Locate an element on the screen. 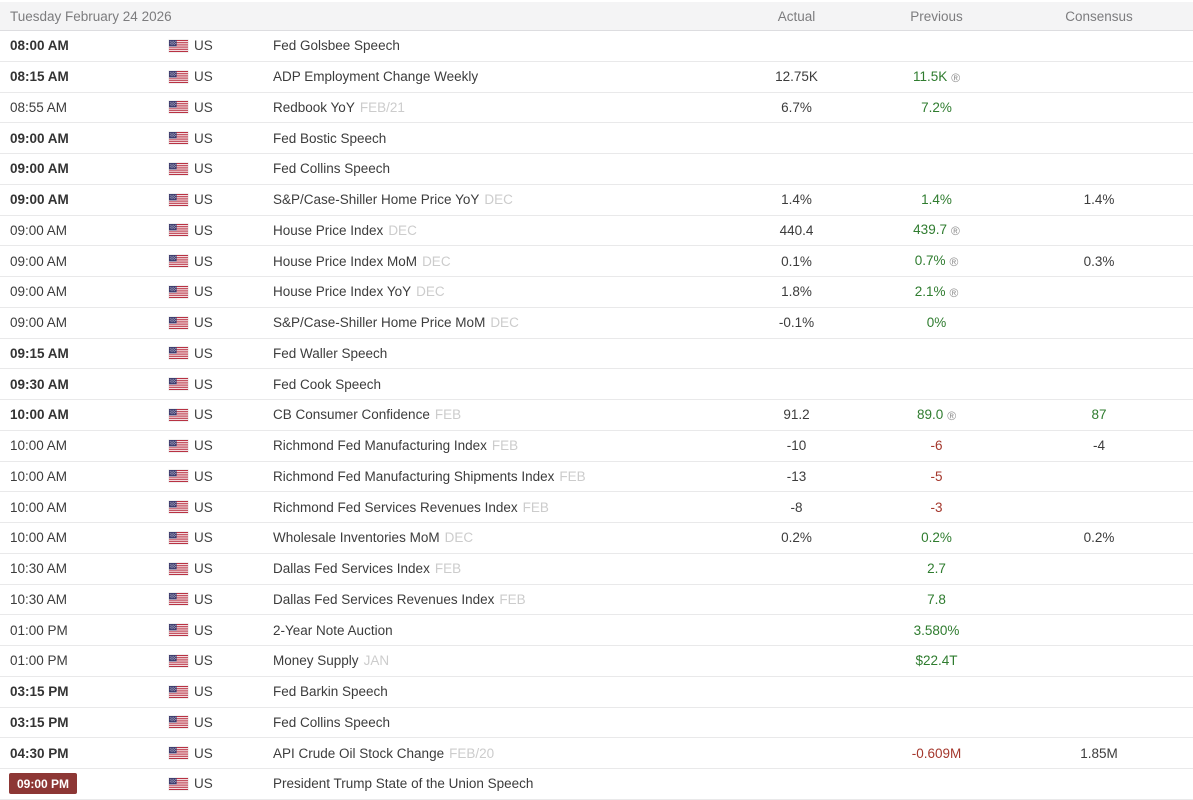  event-row: 09:00 PM US is located at coordinates (596, 784).